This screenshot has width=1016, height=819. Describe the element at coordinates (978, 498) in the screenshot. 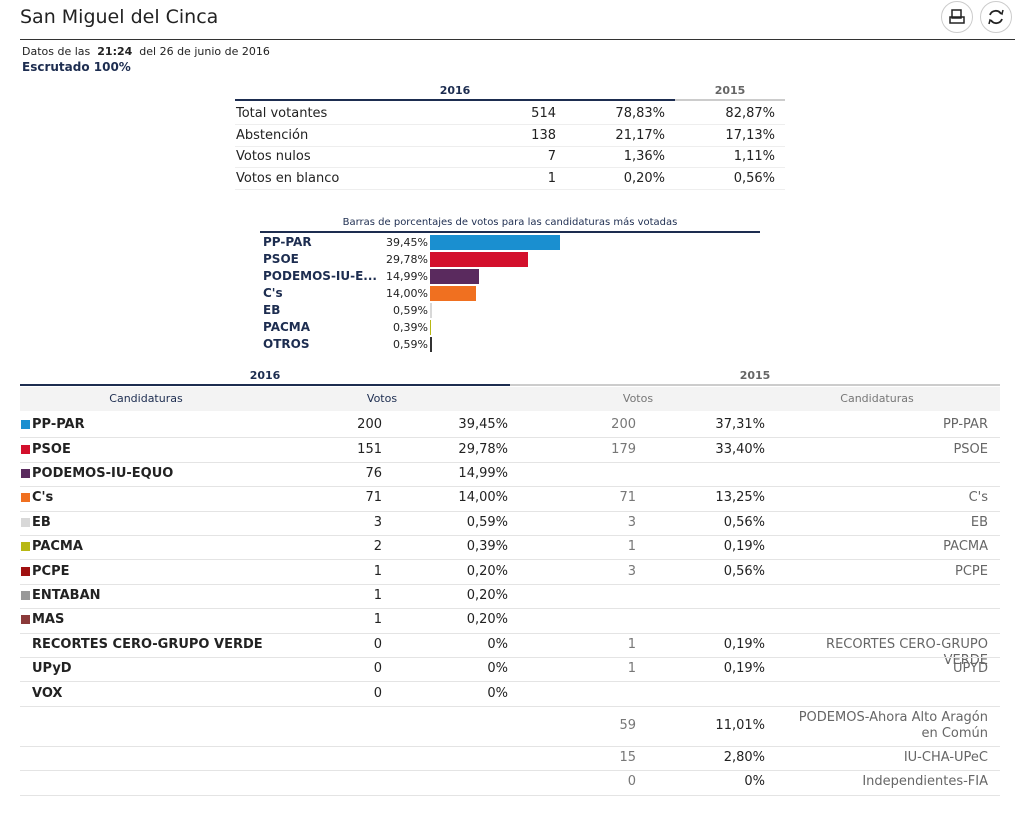

I see `party-name-prev: C's` at that location.